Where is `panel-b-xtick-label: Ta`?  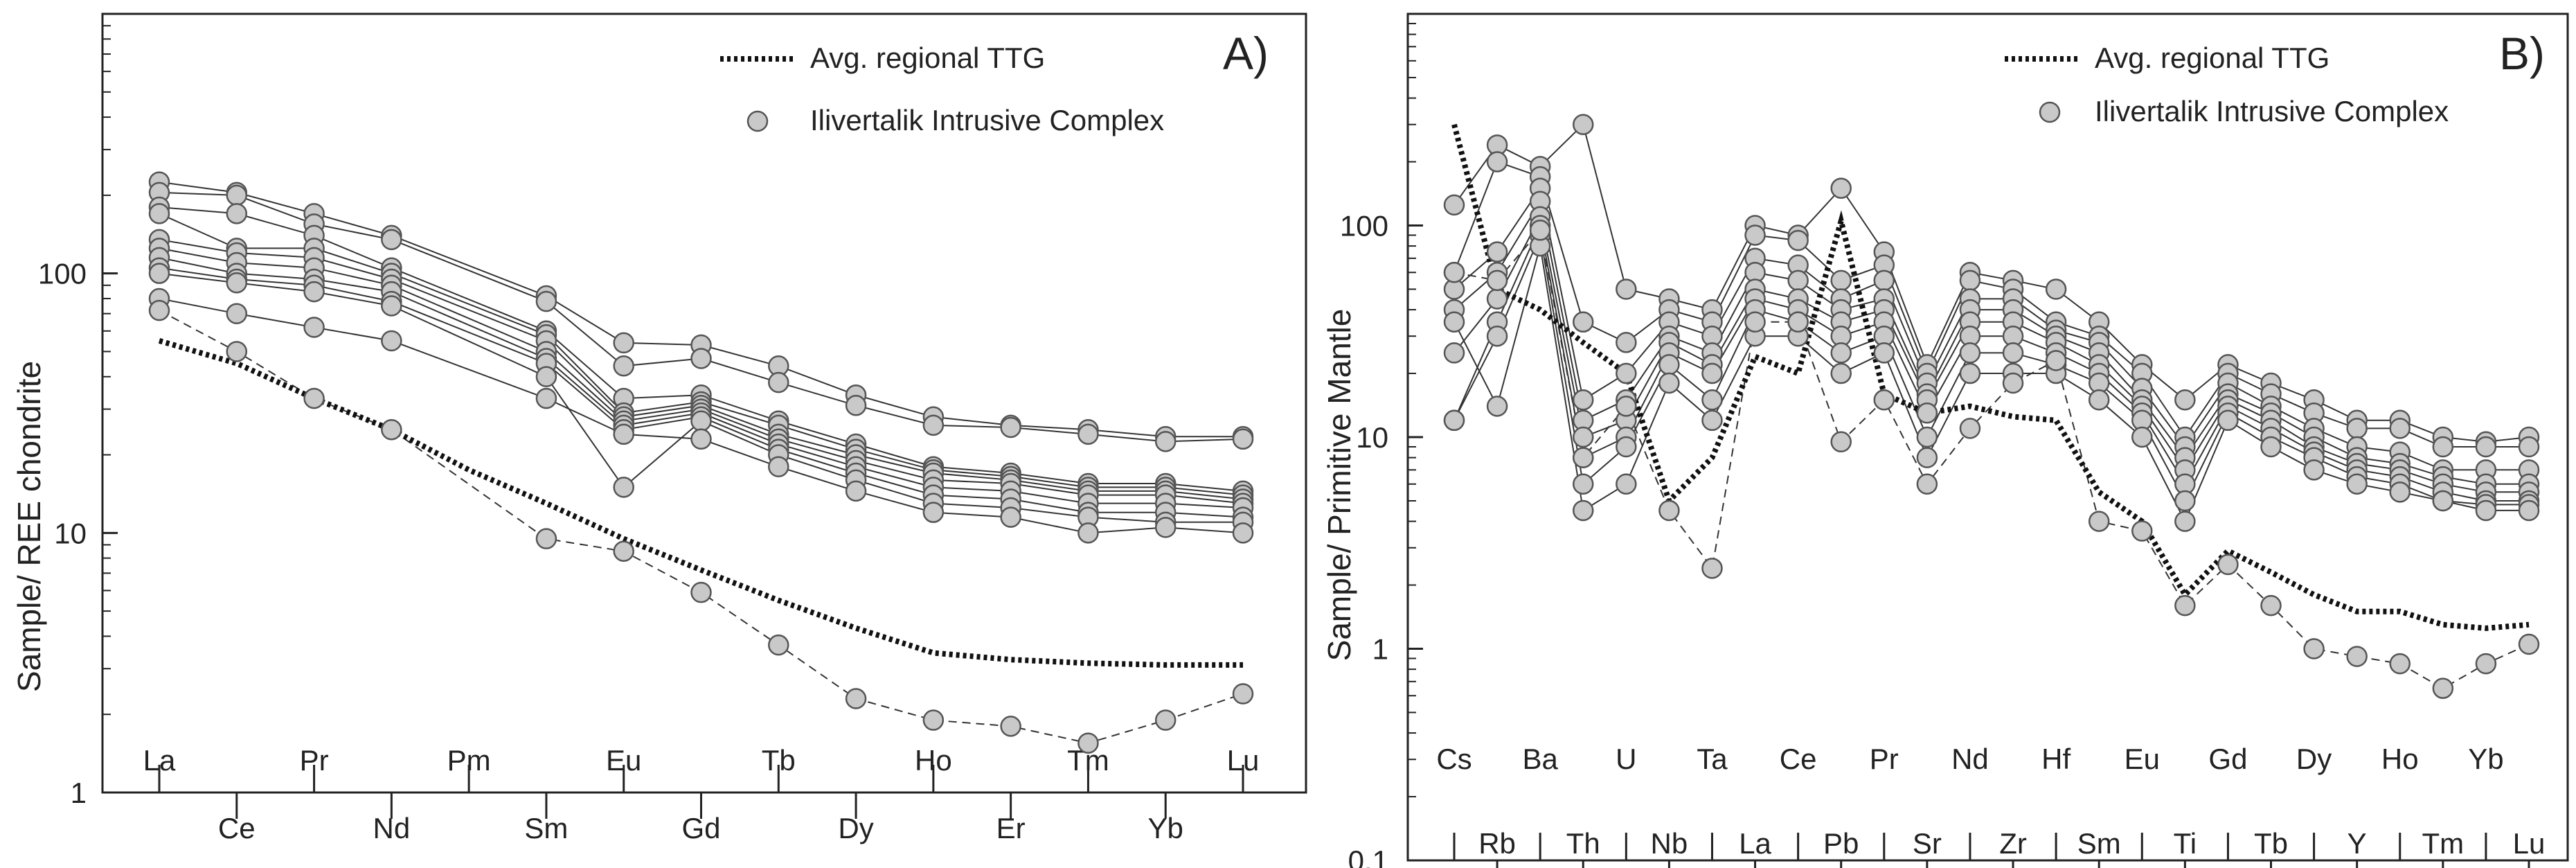
panel-b-xtick-label: Ta is located at coordinates (1712, 759).